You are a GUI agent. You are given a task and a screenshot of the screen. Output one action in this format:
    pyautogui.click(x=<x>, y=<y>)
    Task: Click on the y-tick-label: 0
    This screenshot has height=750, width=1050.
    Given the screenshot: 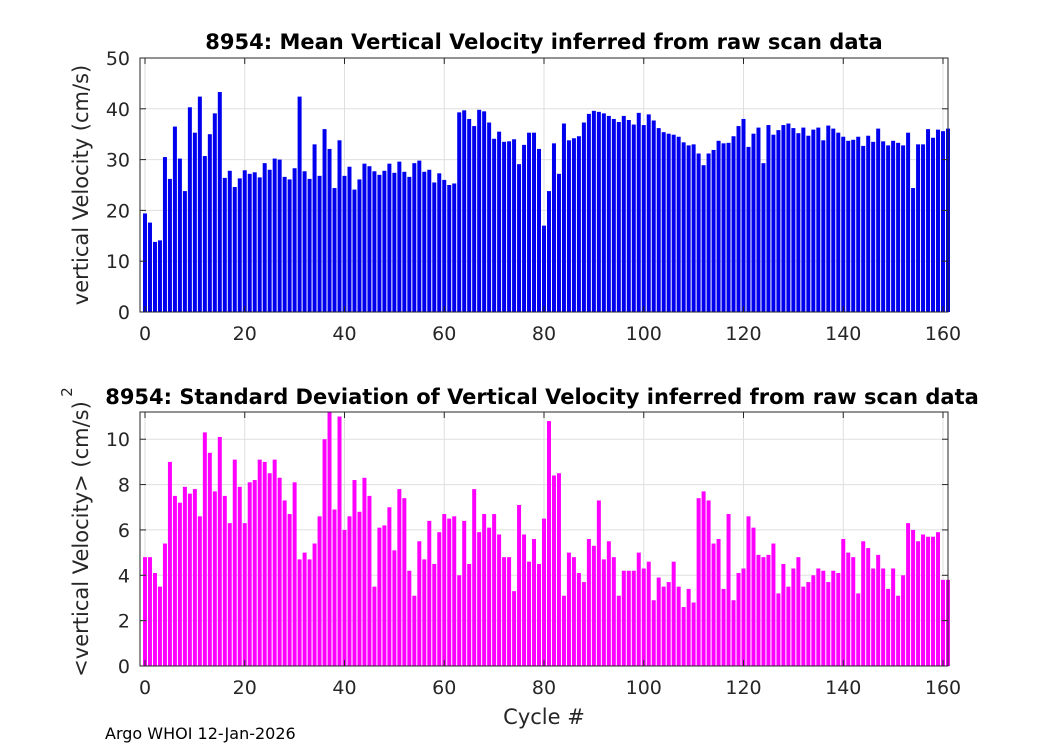 What is the action you would take?
    pyautogui.click(x=124, y=667)
    